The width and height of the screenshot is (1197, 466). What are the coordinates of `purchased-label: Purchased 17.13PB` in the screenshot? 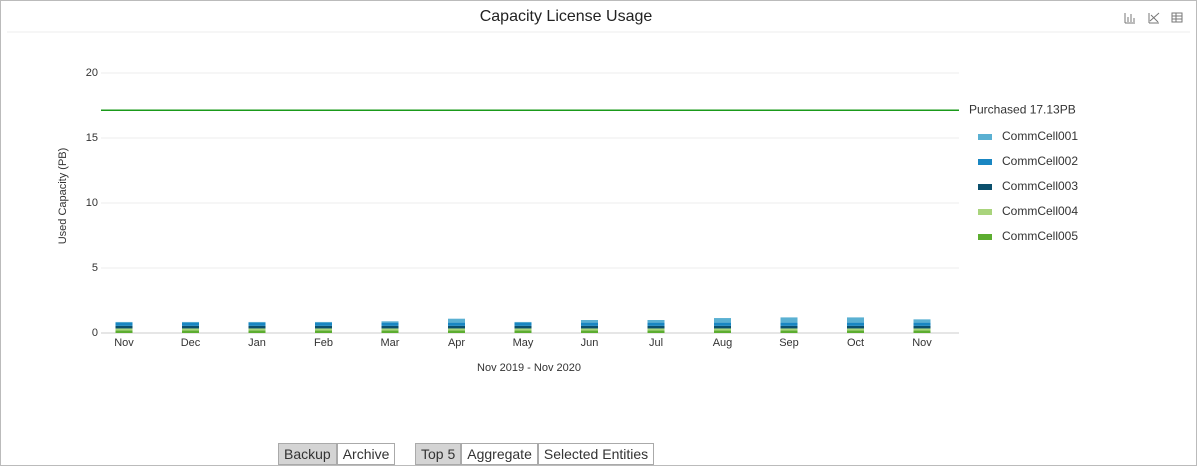 It's located at (1022, 109).